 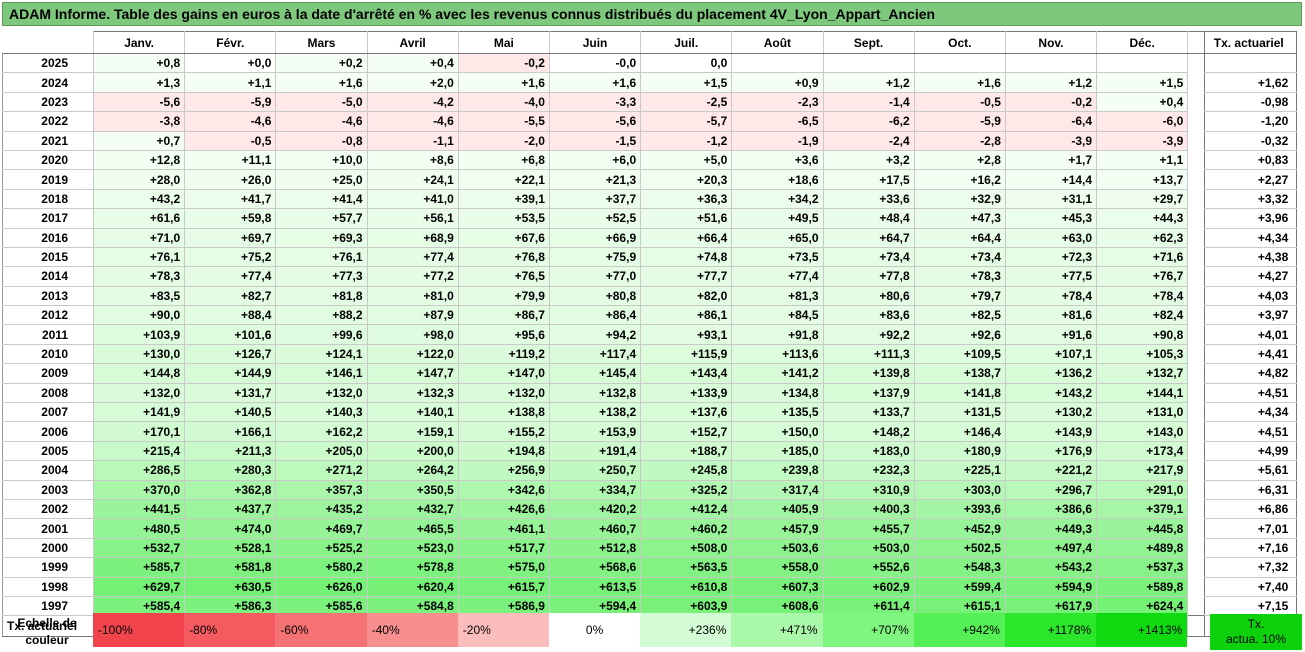 I want to click on gain-cell: +33,6, so click(x=869, y=199).